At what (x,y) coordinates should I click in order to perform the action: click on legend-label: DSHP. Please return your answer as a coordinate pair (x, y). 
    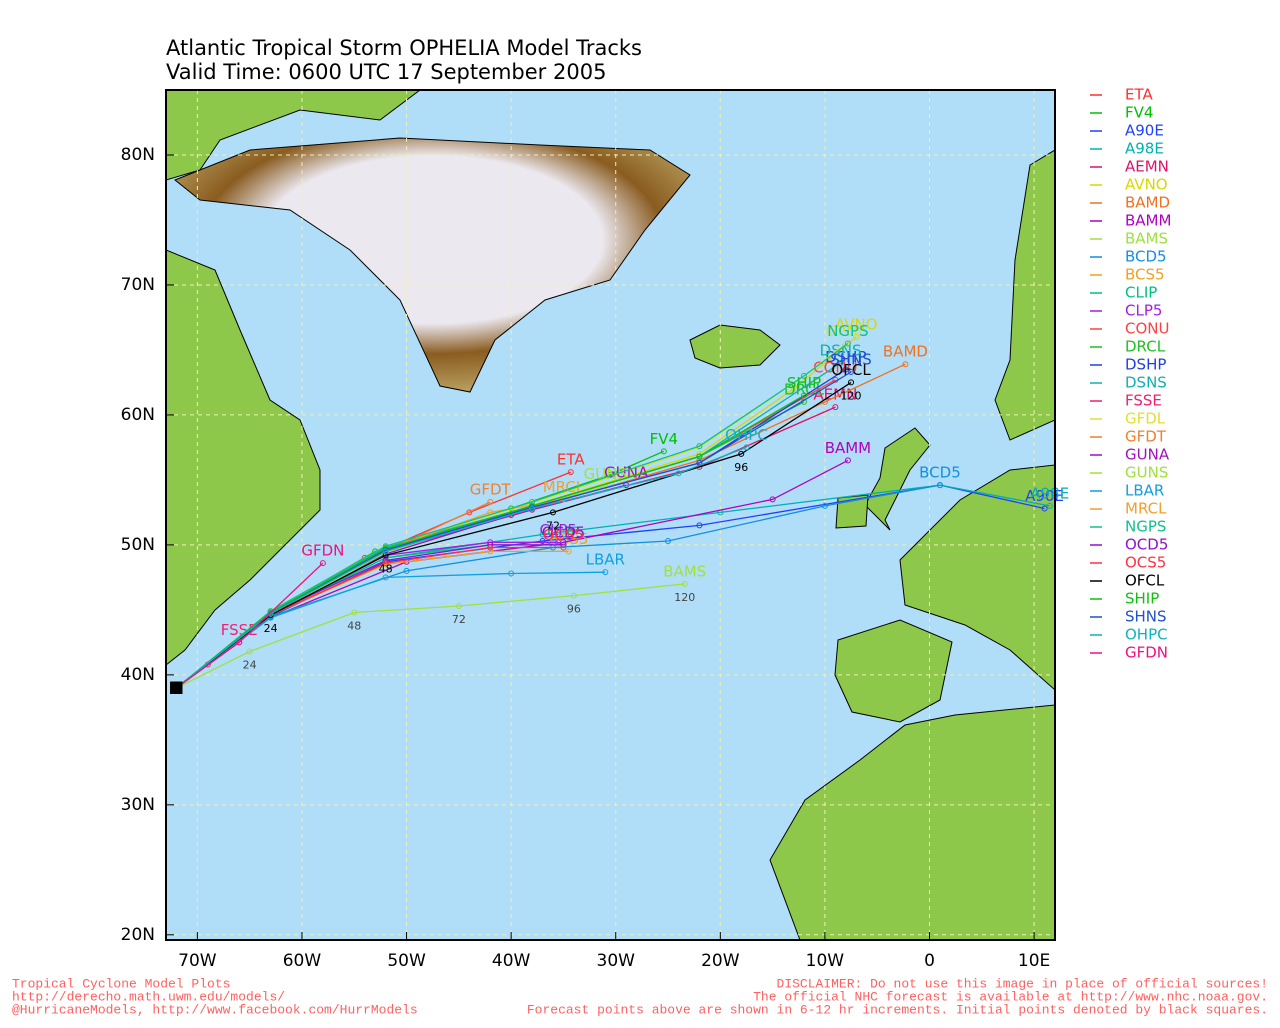
    Looking at the image, I should click on (1145, 365).